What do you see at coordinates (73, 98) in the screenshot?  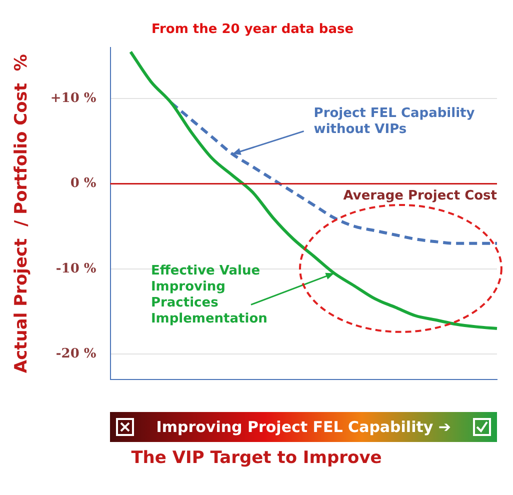 I see `y-tick-label: +10 %` at bounding box center [73, 98].